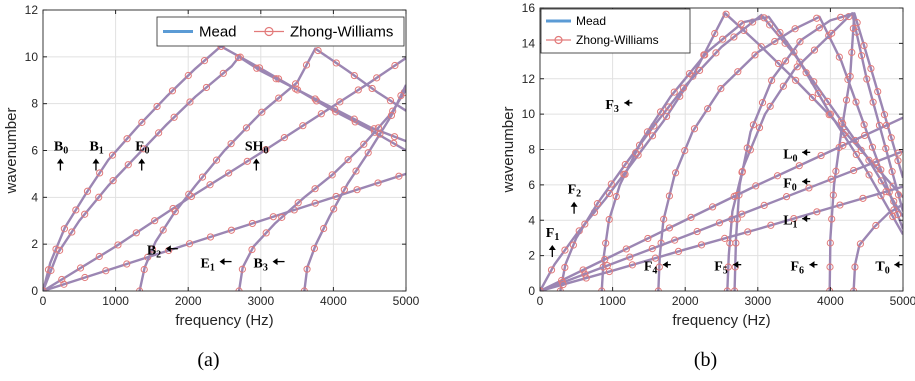 The height and width of the screenshot is (381, 915). I want to click on mode-label-subscript: 1, so click(795, 225).